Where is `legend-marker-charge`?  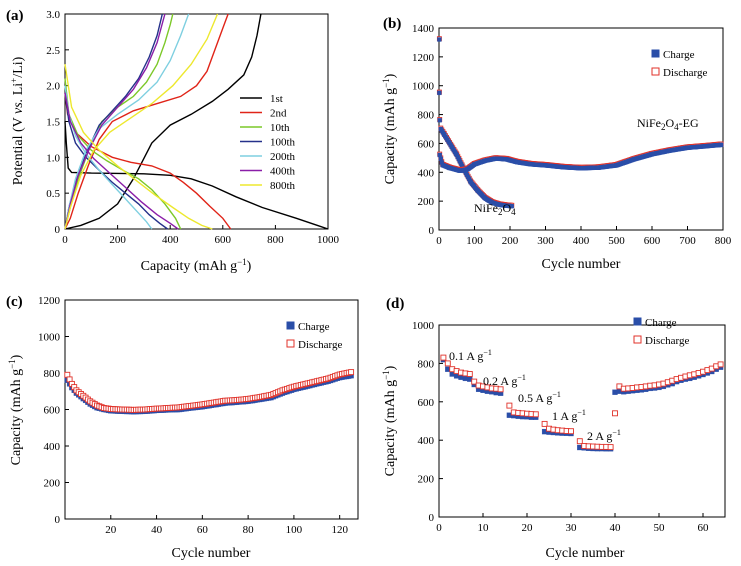
legend-marker-charge is located at coordinates (655, 53).